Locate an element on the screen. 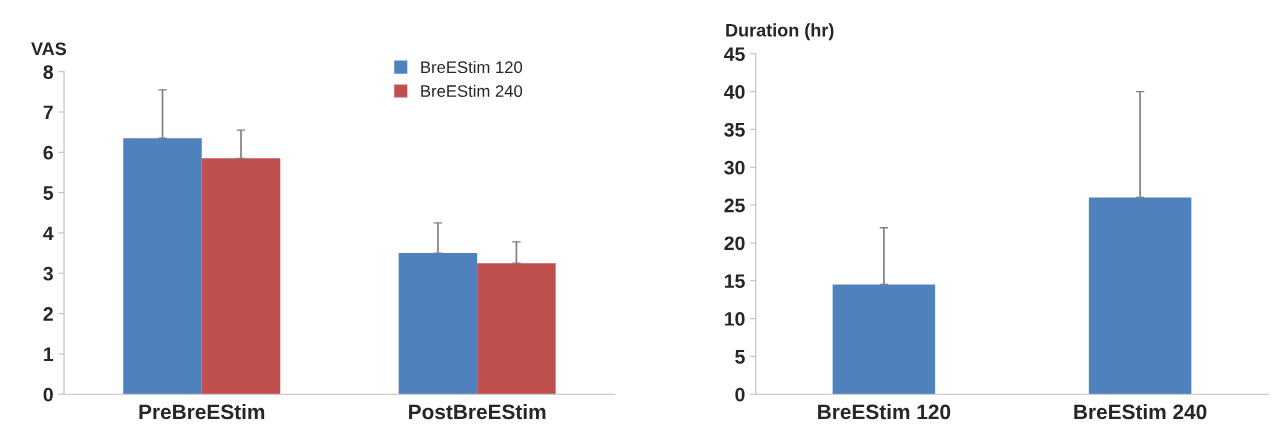 Image resolution: width=1281 pixels, height=448 pixels. y-tick-label: 45 is located at coordinates (734, 54).